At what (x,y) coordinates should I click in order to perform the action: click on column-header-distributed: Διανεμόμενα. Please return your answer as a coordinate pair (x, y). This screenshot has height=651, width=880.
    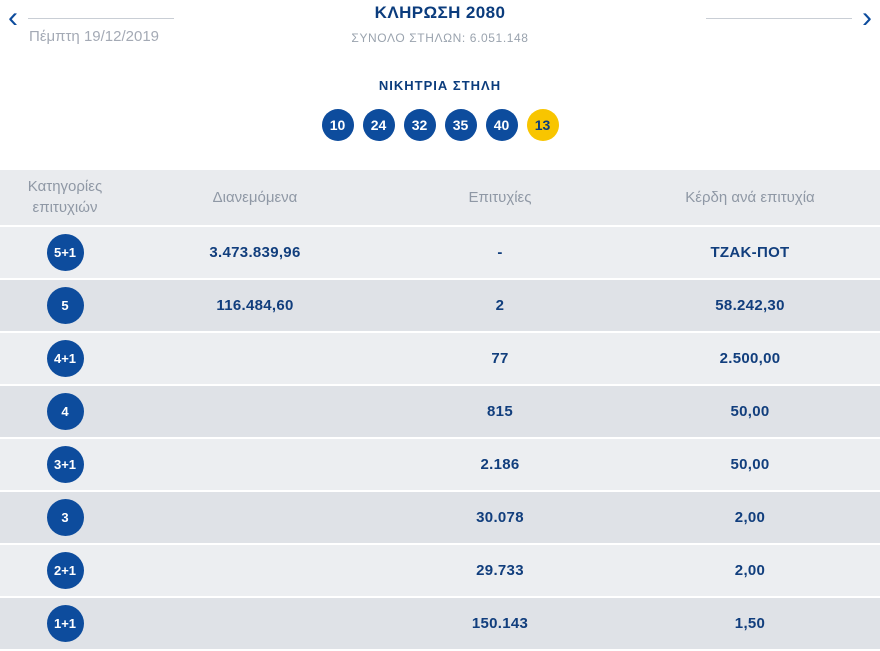
    Looking at the image, I should click on (255, 197).